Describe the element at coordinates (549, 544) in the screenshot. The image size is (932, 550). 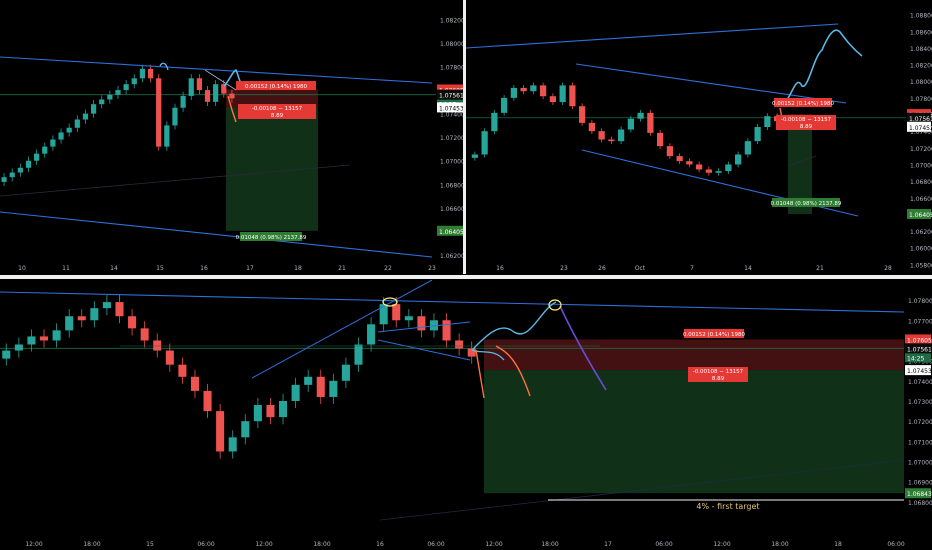
I see `x-tick-label: 18:00` at that location.